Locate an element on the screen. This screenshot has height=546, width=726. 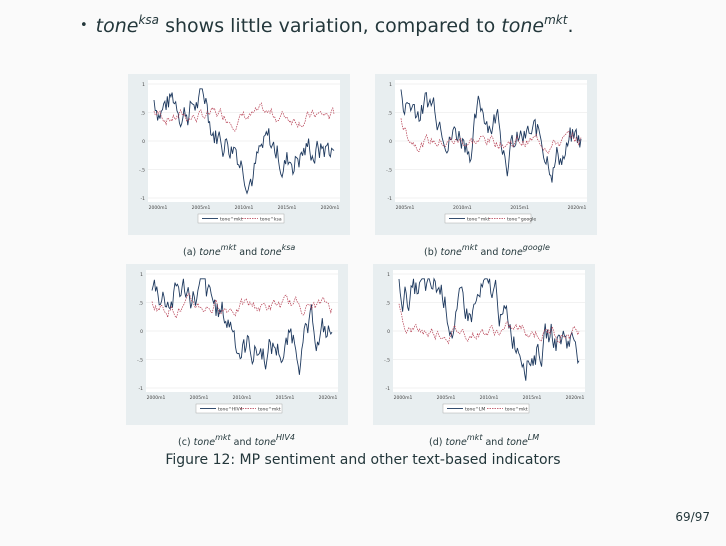
subcaption-d: (d) tonemkt and toneLM is located at coordinates (484, 441).